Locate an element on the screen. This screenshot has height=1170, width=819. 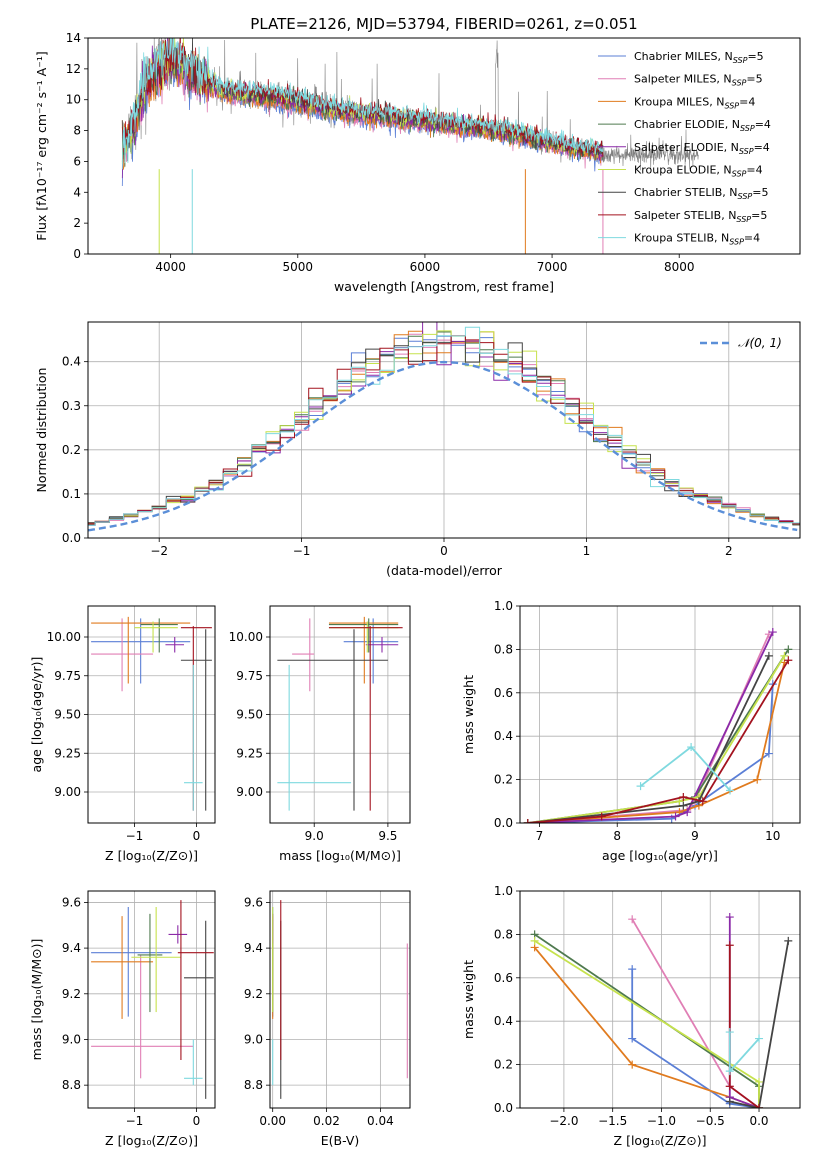
y-tick-label: 9.50 is located at coordinates (67, 715).